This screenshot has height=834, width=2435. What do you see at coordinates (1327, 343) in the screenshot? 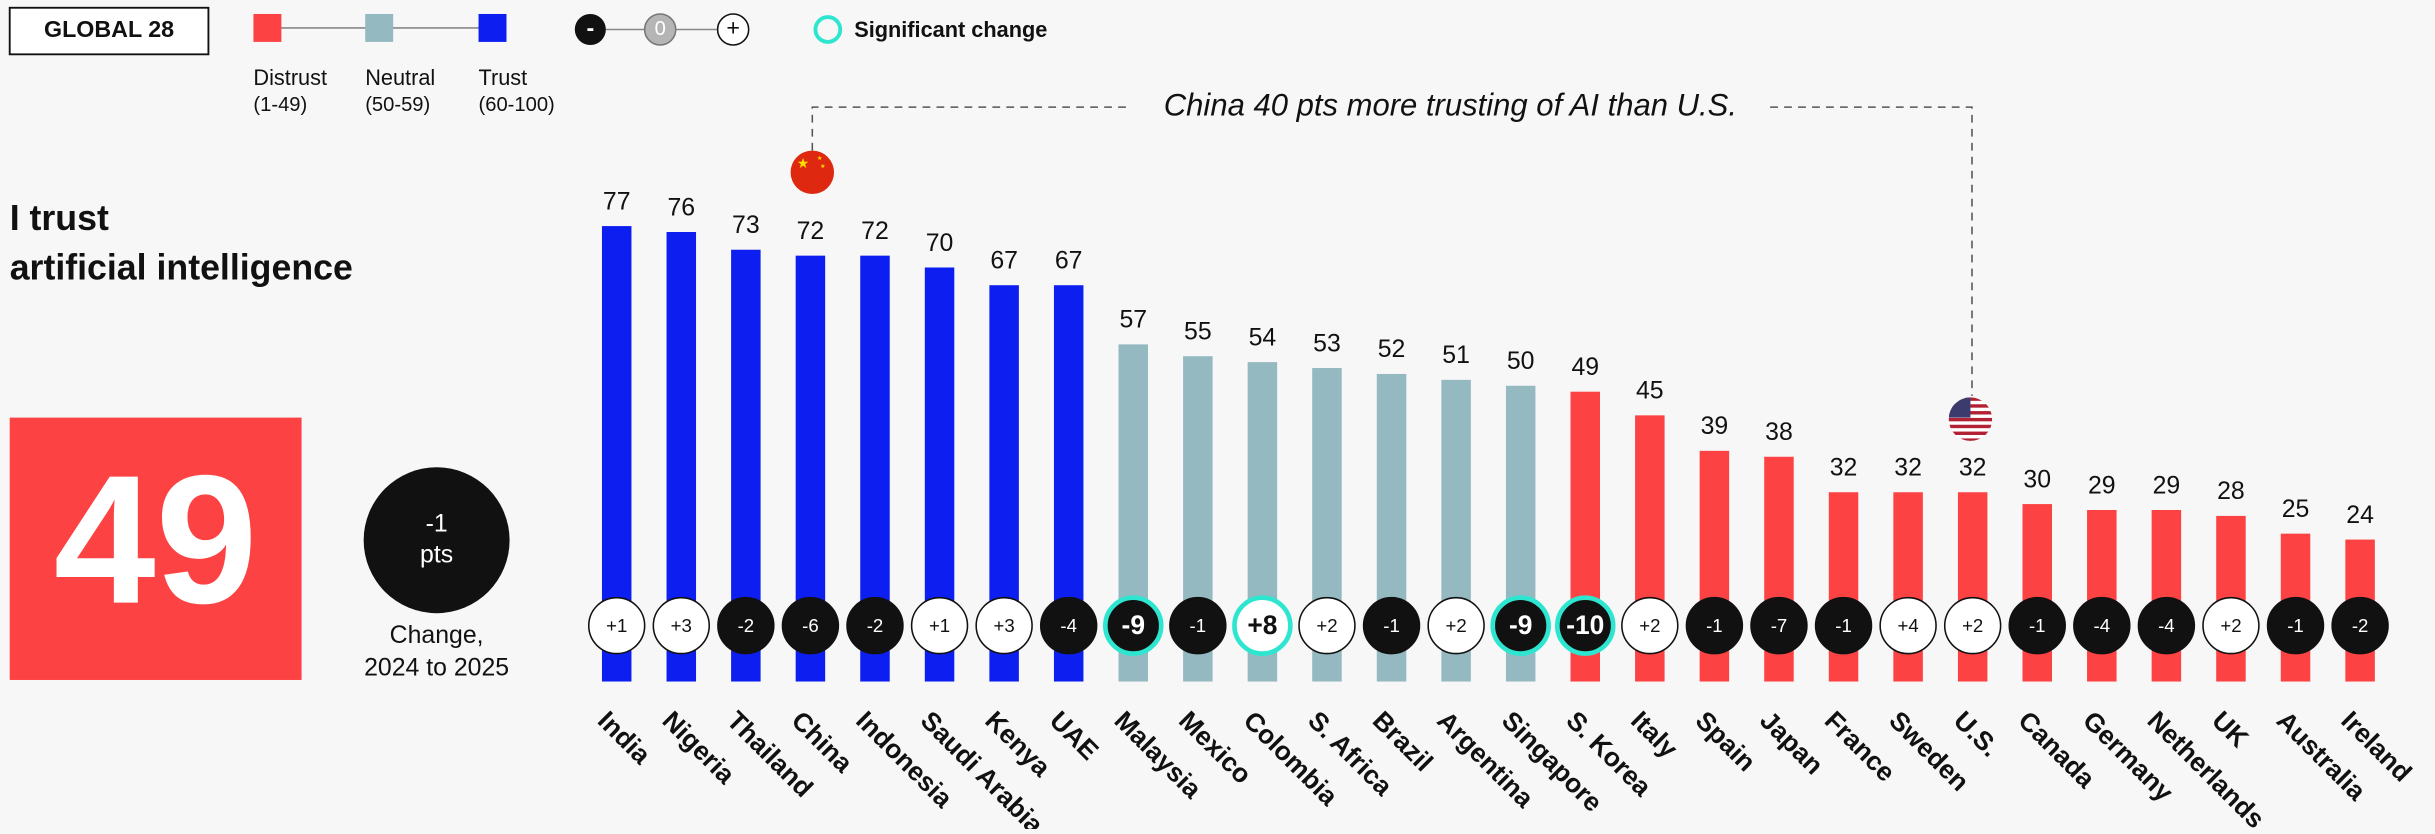
I see `value-label: 53` at bounding box center [1327, 343].